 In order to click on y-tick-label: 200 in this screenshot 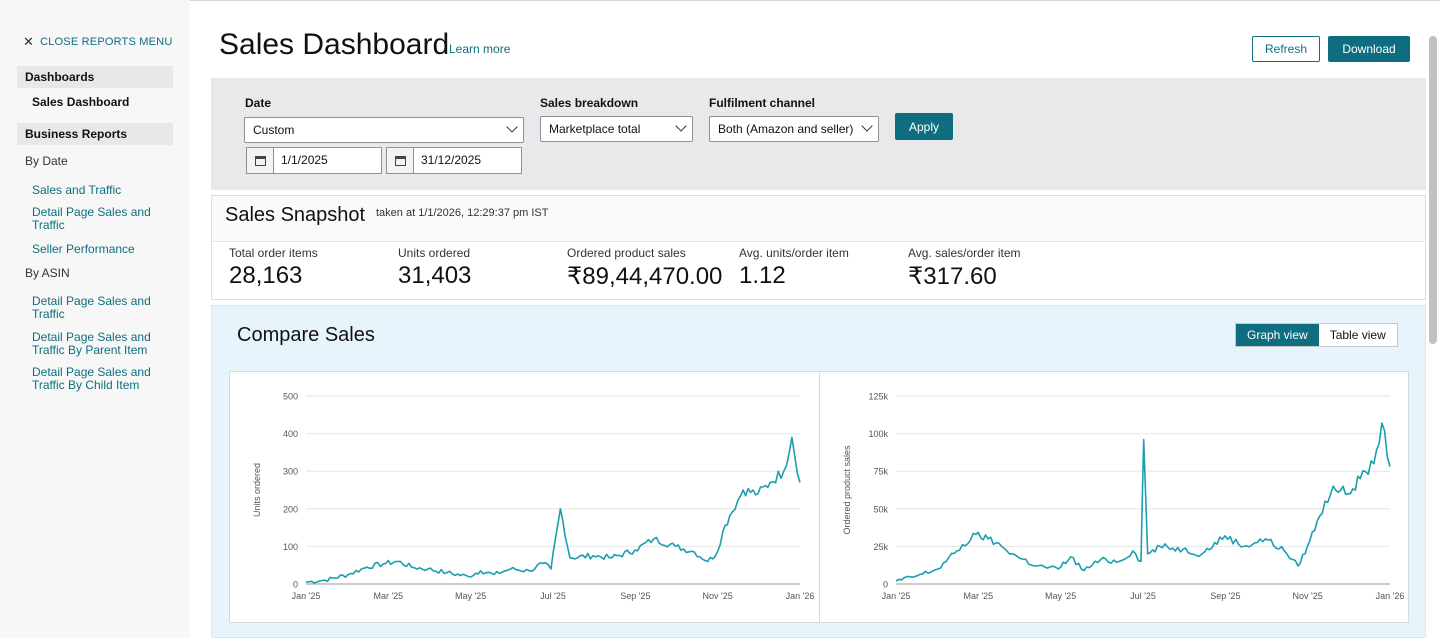, I will do `click(290, 509)`.